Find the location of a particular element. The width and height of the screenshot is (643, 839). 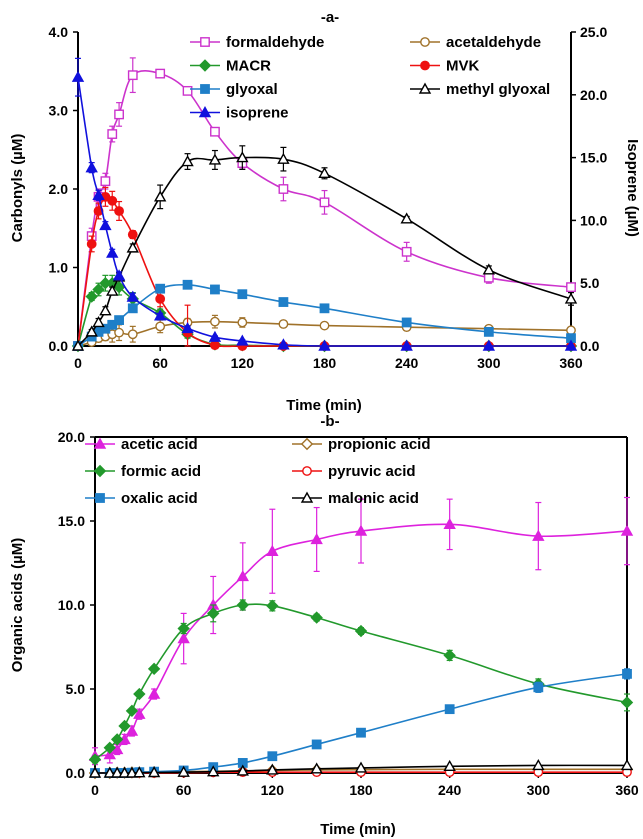

panel-b-legend-item-oxalic-acid: oxalic acid is located at coordinates (141, 498).